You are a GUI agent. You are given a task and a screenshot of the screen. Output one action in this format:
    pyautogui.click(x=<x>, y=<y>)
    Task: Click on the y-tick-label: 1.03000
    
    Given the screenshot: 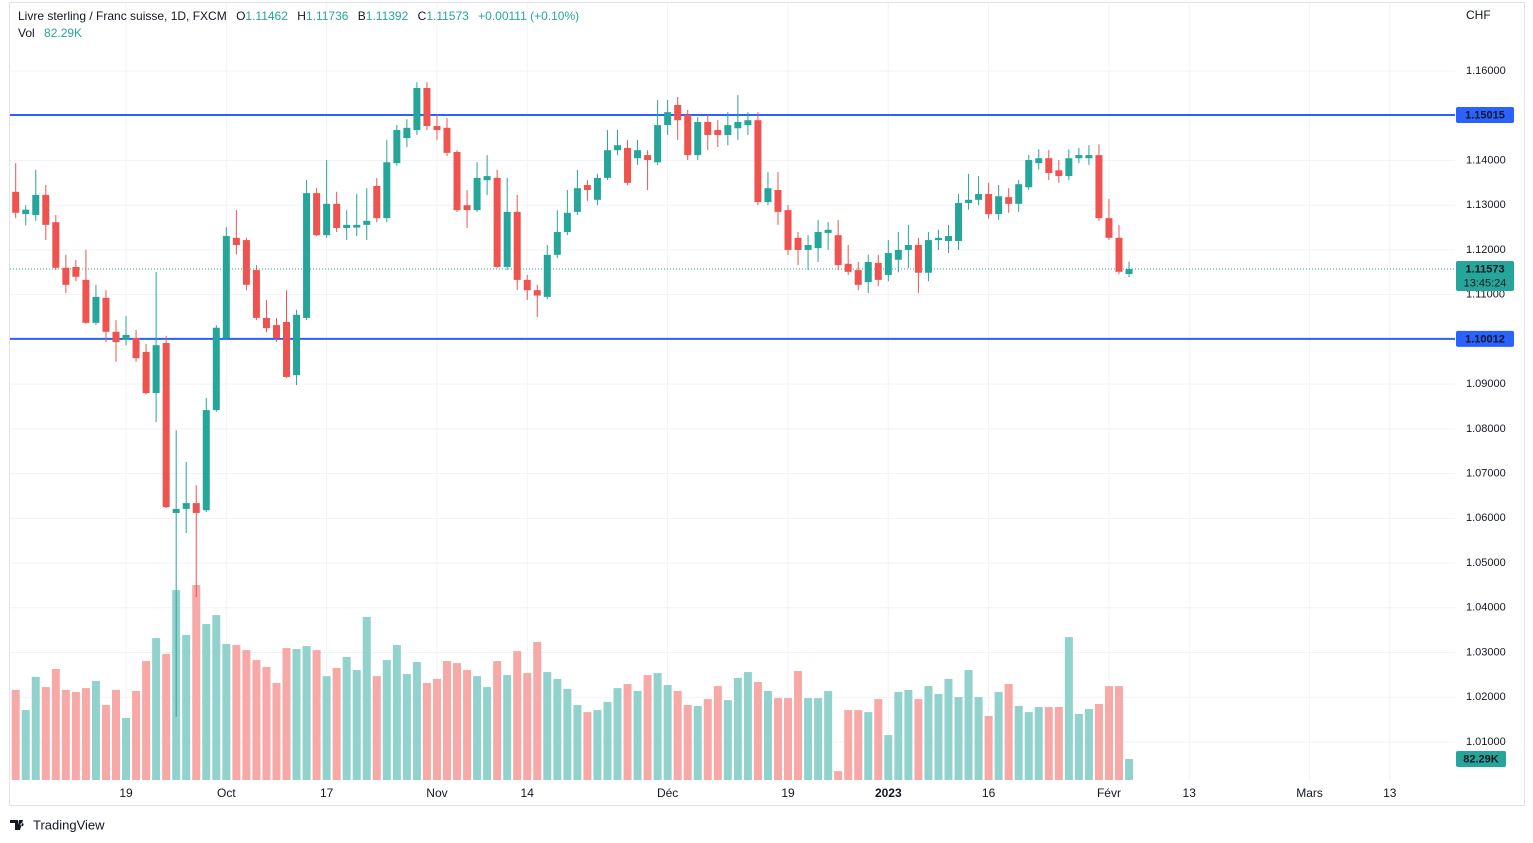 What is the action you would take?
    pyautogui.click(x=1486, y=652)
    